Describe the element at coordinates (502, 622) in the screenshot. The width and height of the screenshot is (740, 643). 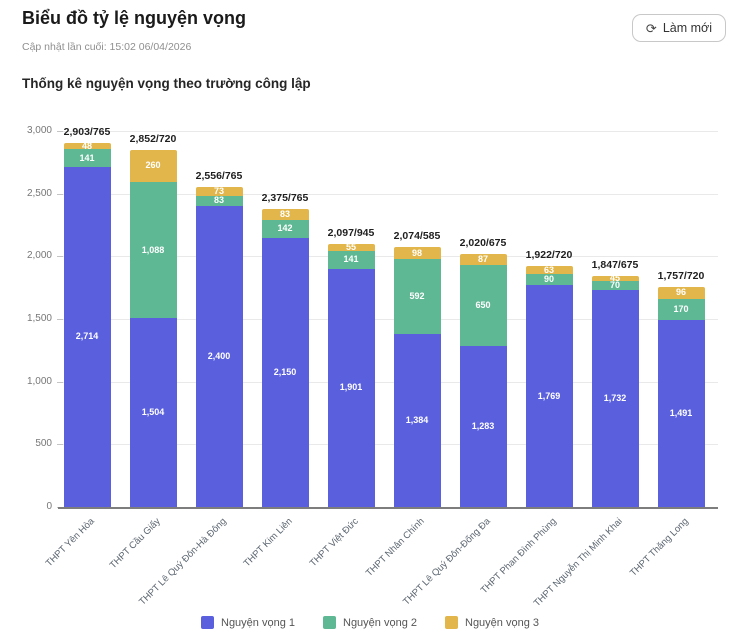
I see `legend-label: Nguyện vọng 3` at that location.